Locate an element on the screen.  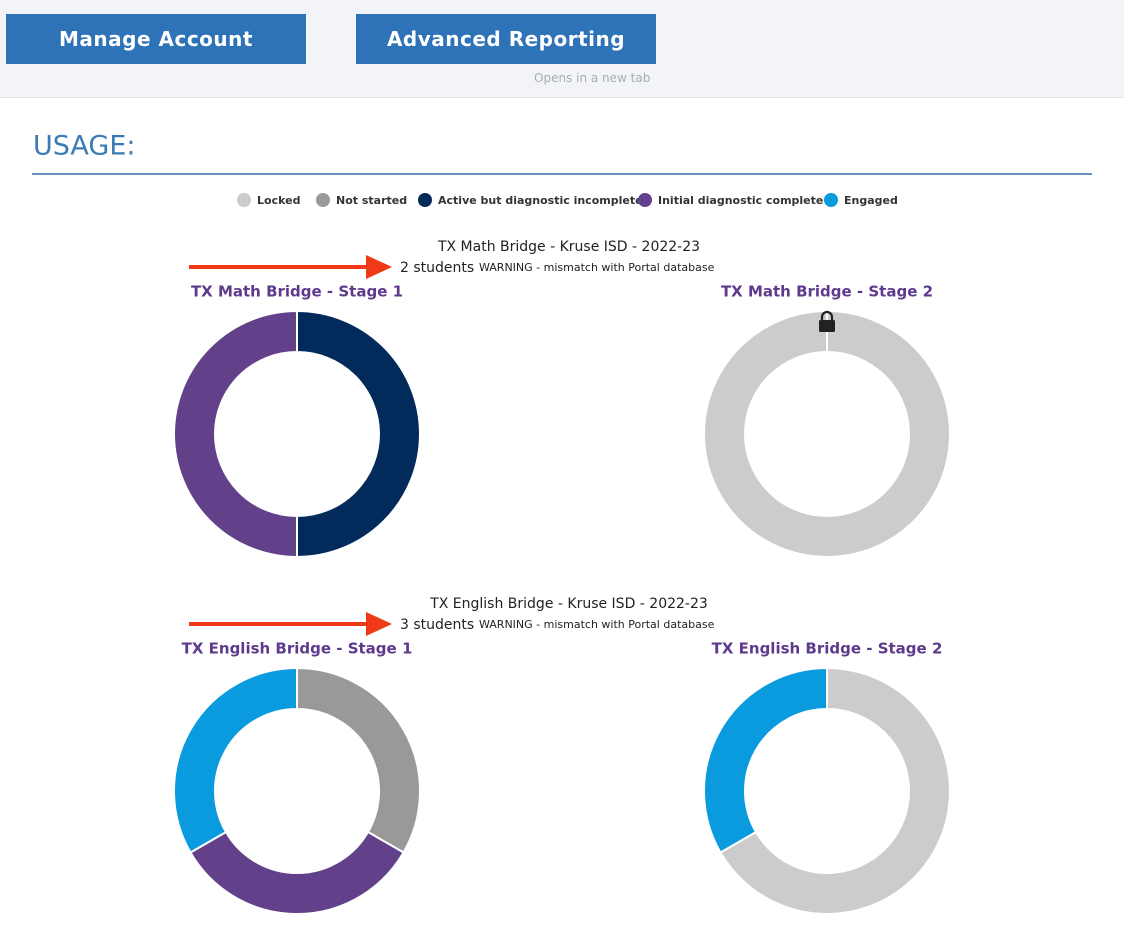
legend-label: Initial diagnostic complete is located at coordinates (740, 200).